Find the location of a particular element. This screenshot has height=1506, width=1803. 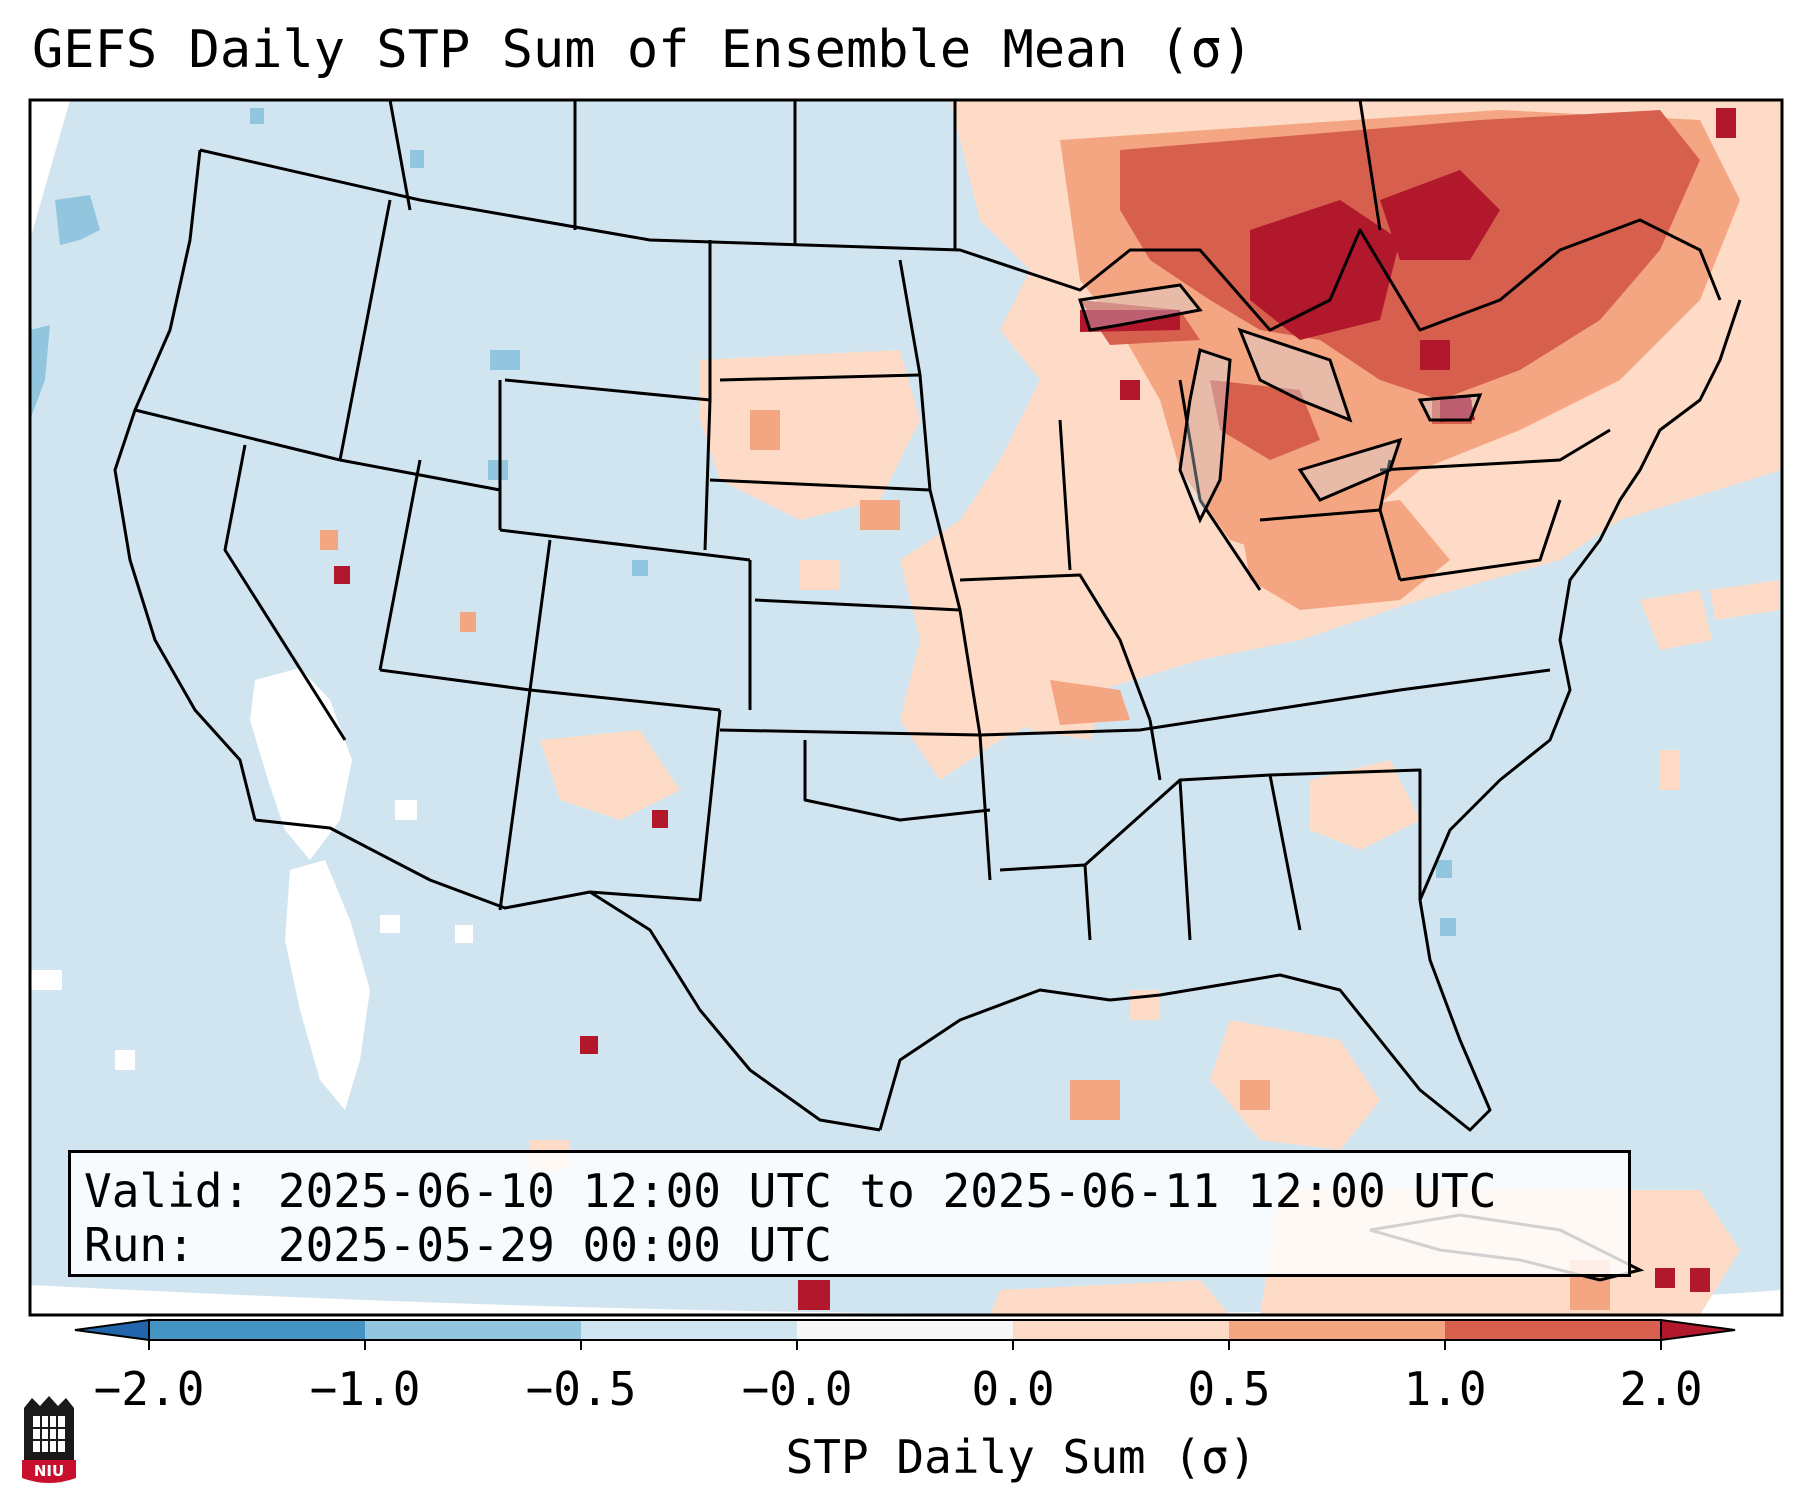

colorbar is located at coordinates (905, 1334).